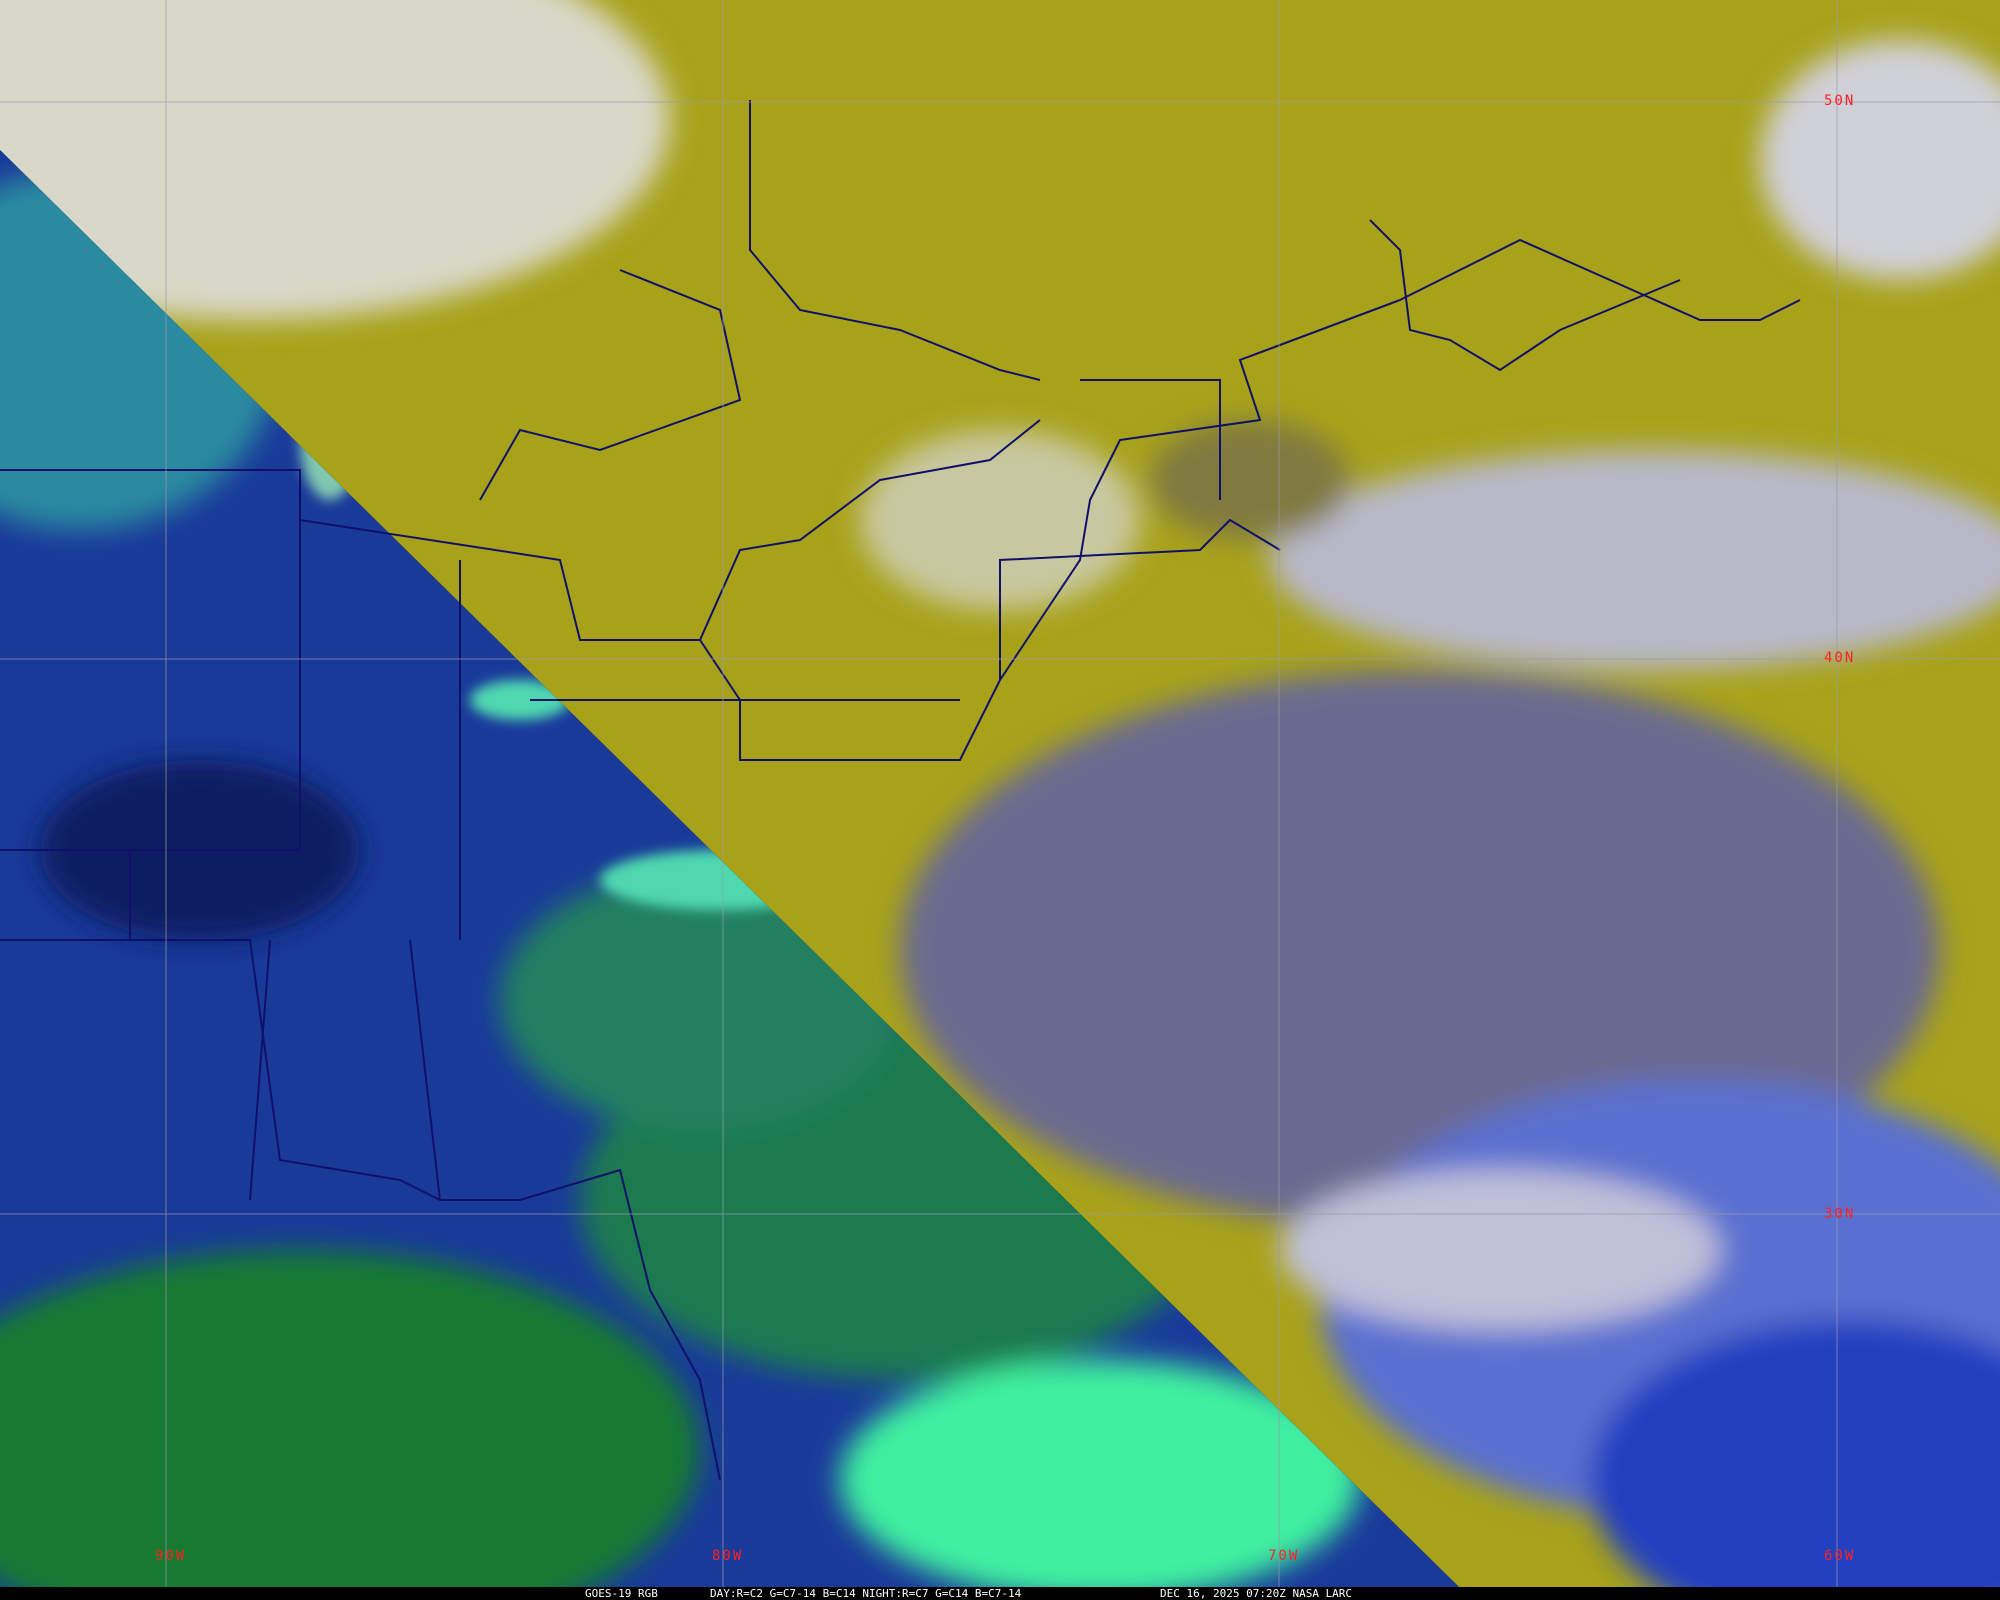 This screenshot has width=2000, height=1600. What do you see at coordinates (1840, 658) in the screenshot?
I see `lat-label-40n: 40N` at bounding box center [1840, 658].